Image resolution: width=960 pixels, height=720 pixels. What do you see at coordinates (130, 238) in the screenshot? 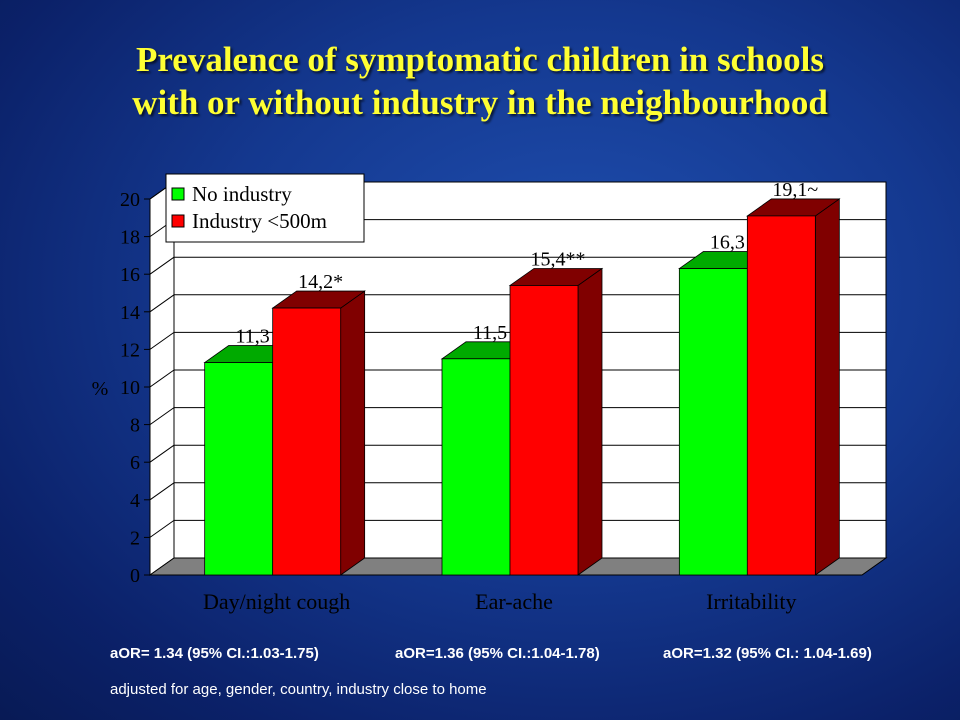
I see `y-tick-label-9: 18` at bounding box center [130, 238].